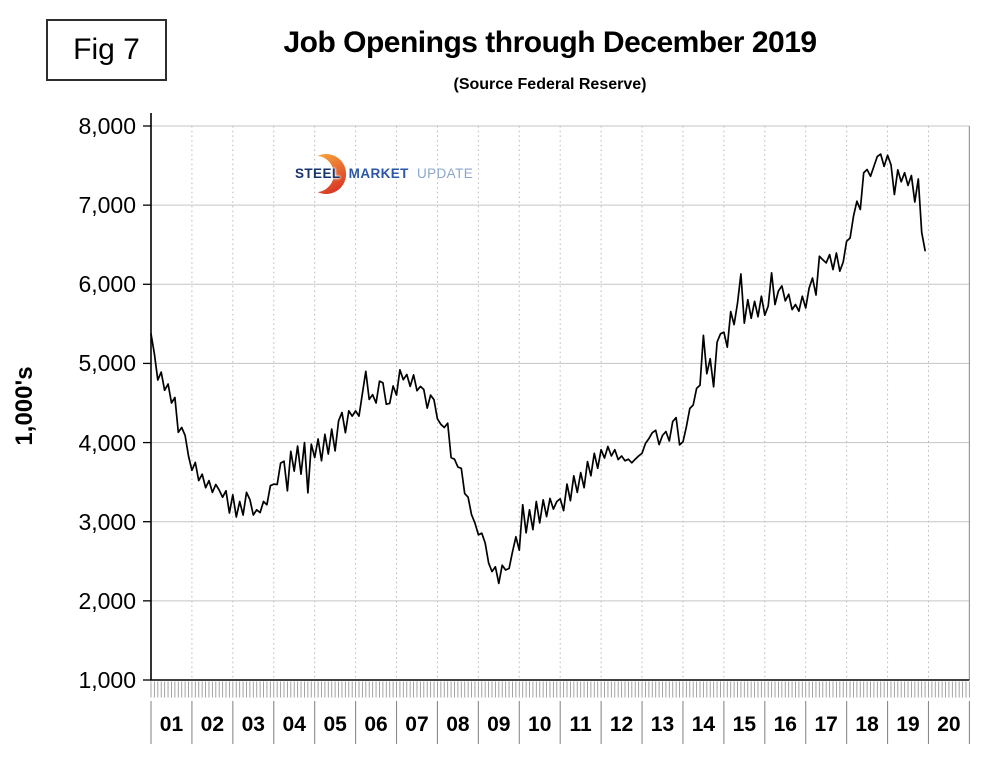 Image resolution: width=998 pixels, height=768 pixels. I want to click on x-tick-label-year: 15, so click(744, 724).